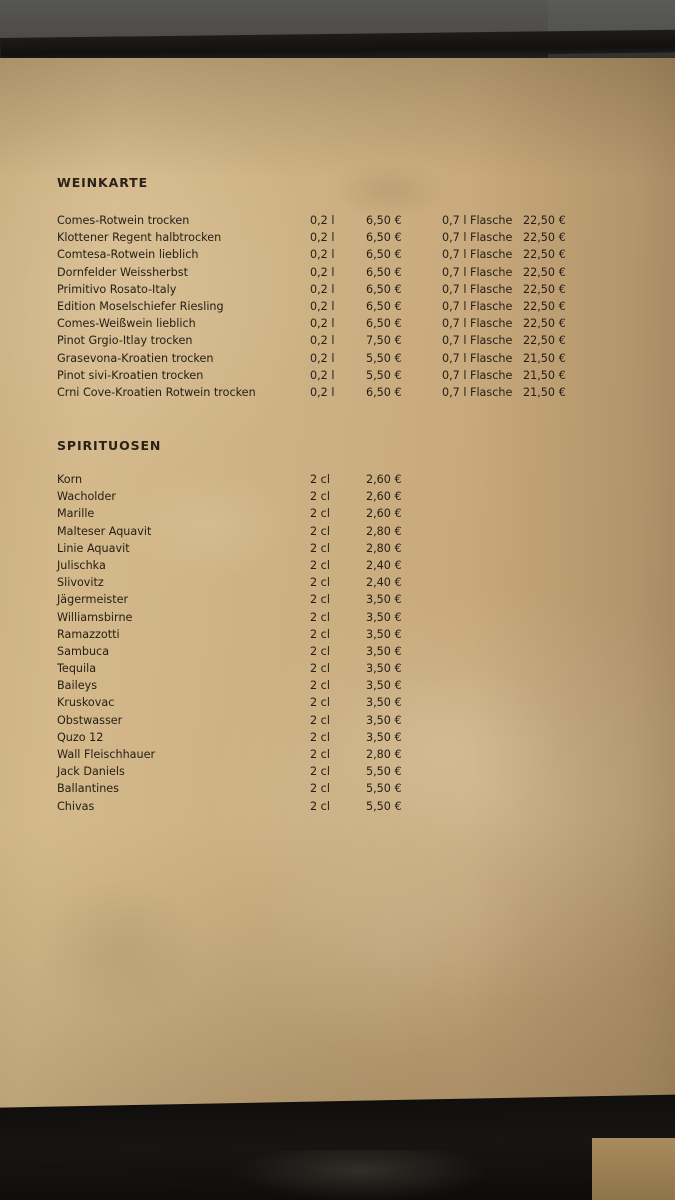  What do you see at coordinates (249, 584) in the screenshot?
I see `table-row: Slivovitz 2 cl 2,40 €` at bounding box center [249, 584].